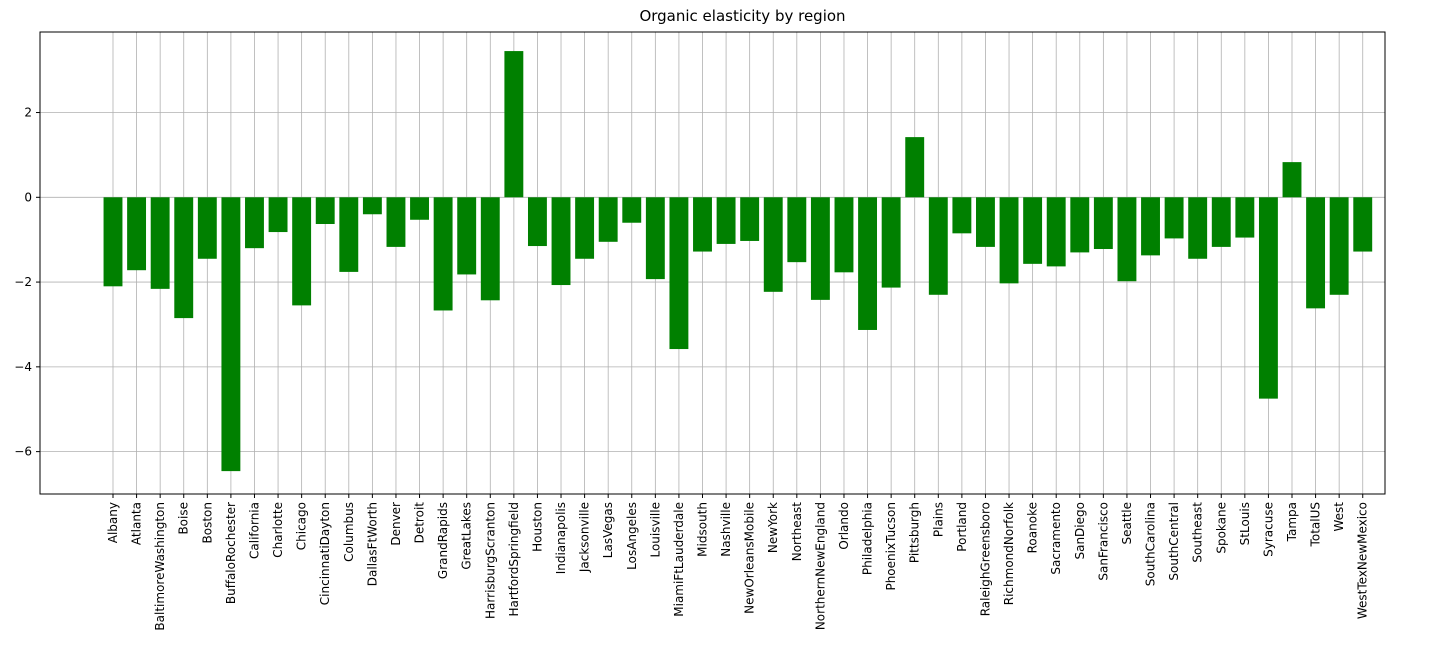  What do you see at coordinates (137, 523) in the screenshot?
I see `x-tick-label: Atlanta` at bounding box center [137, 523].